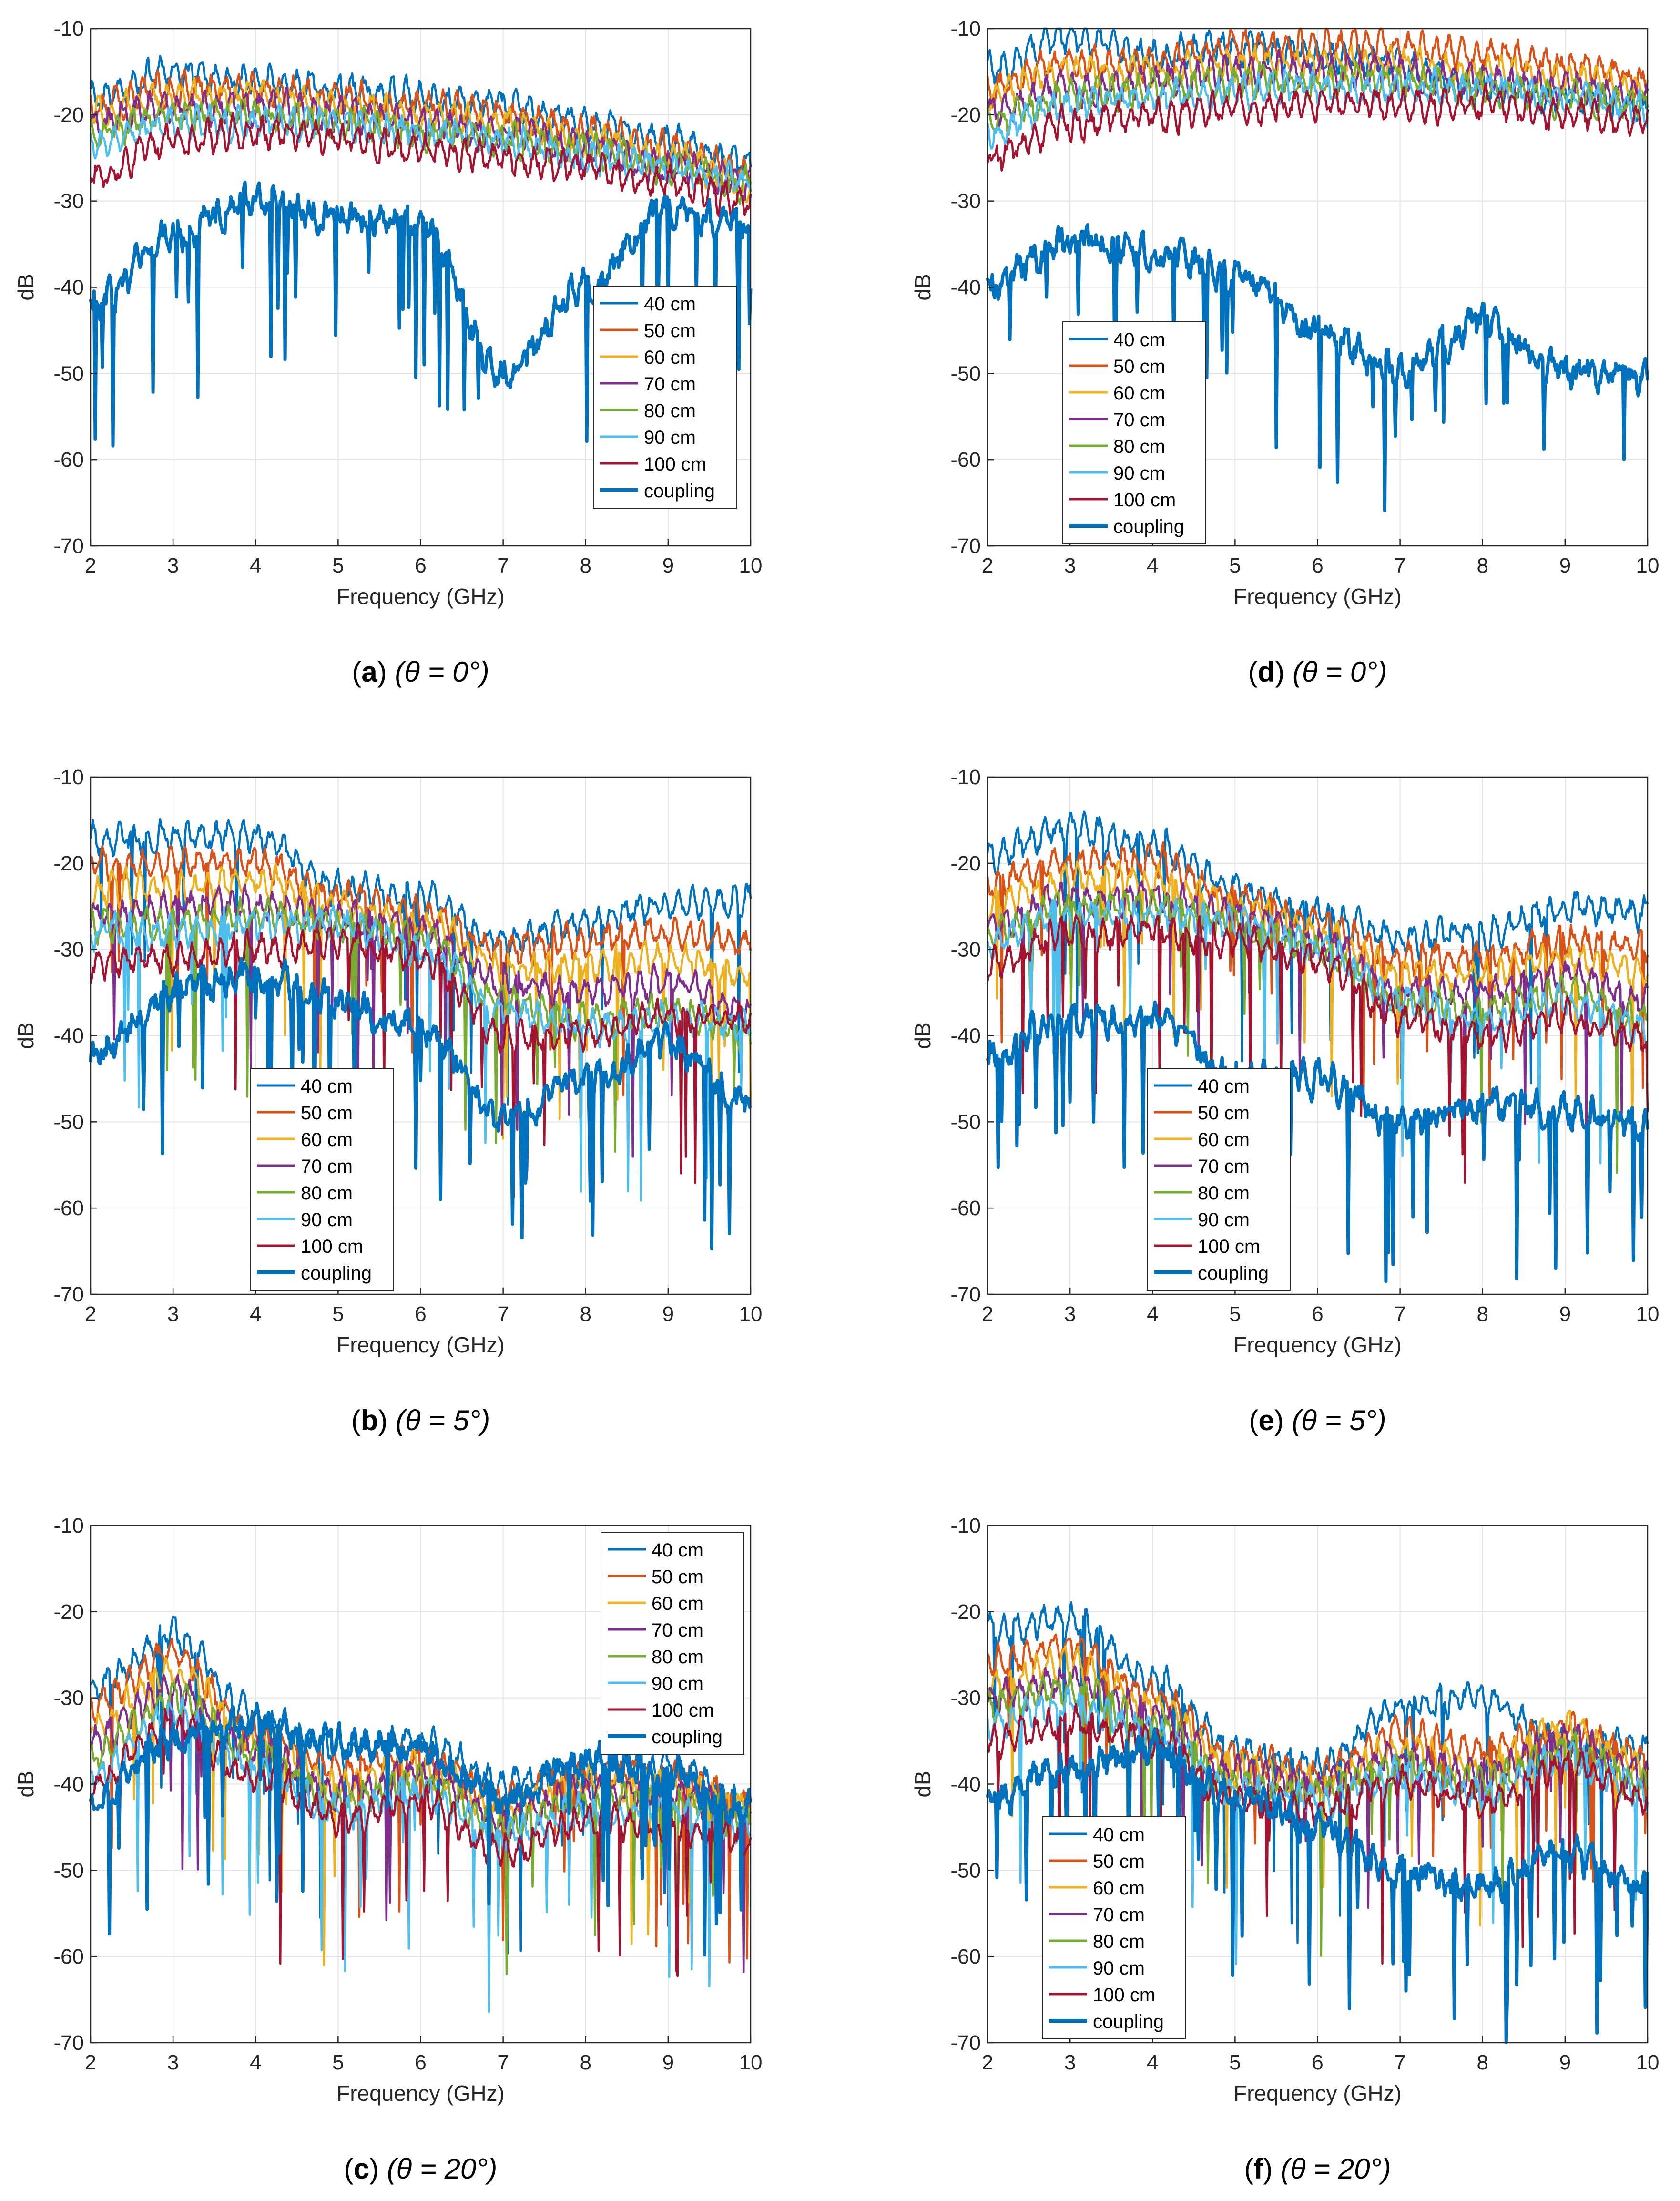  I want to click on x-tick-label: 5, so click(338, 565).